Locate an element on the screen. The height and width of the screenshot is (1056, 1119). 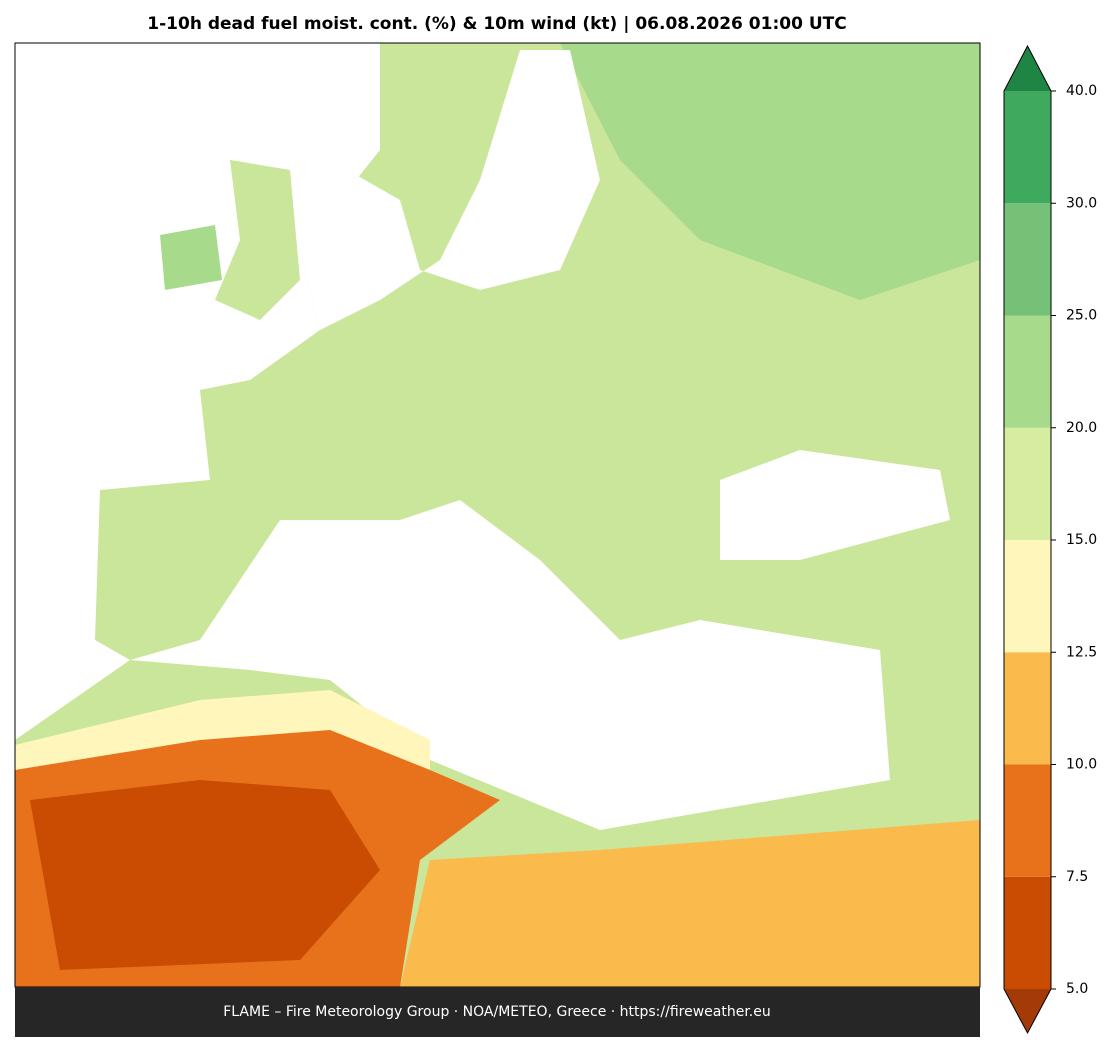
black-sea is located at coordinates (835, 505).